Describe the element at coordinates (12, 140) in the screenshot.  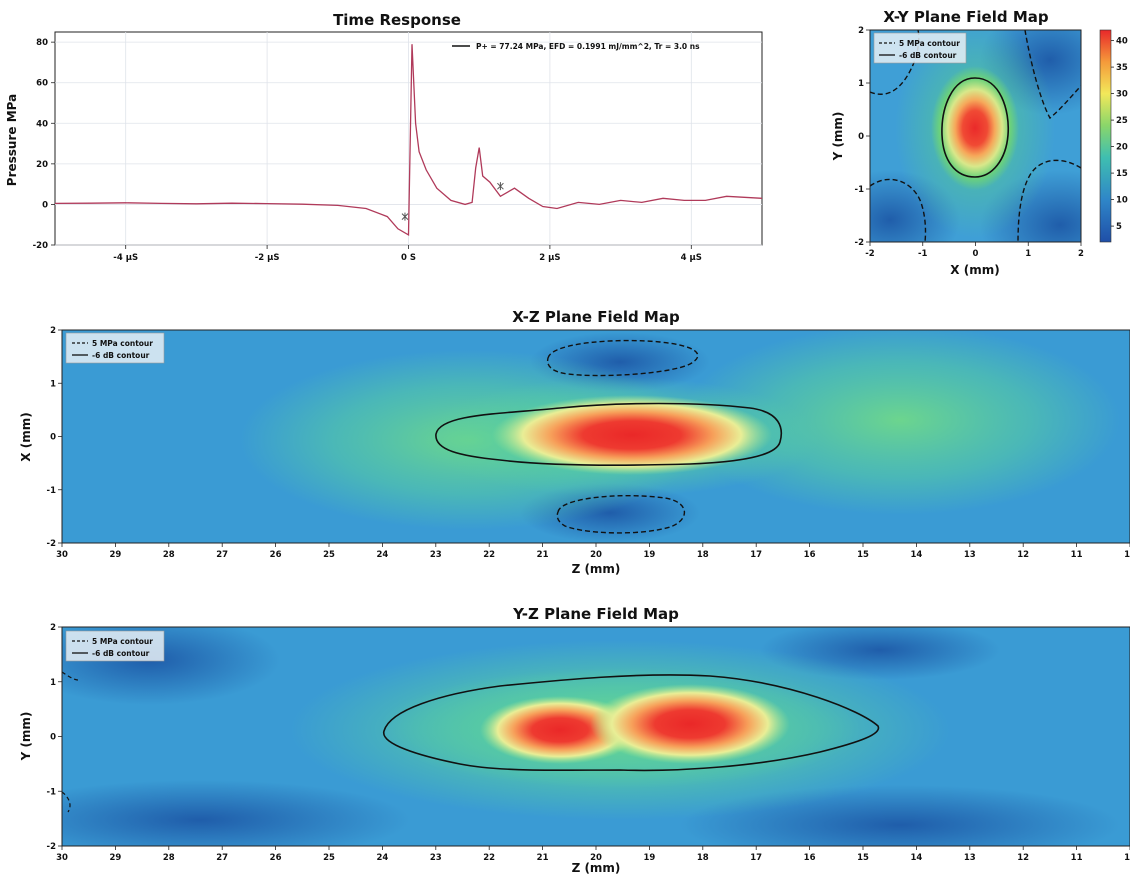
I see `time-response-y-axis-label: Pressure MPa` at that location.